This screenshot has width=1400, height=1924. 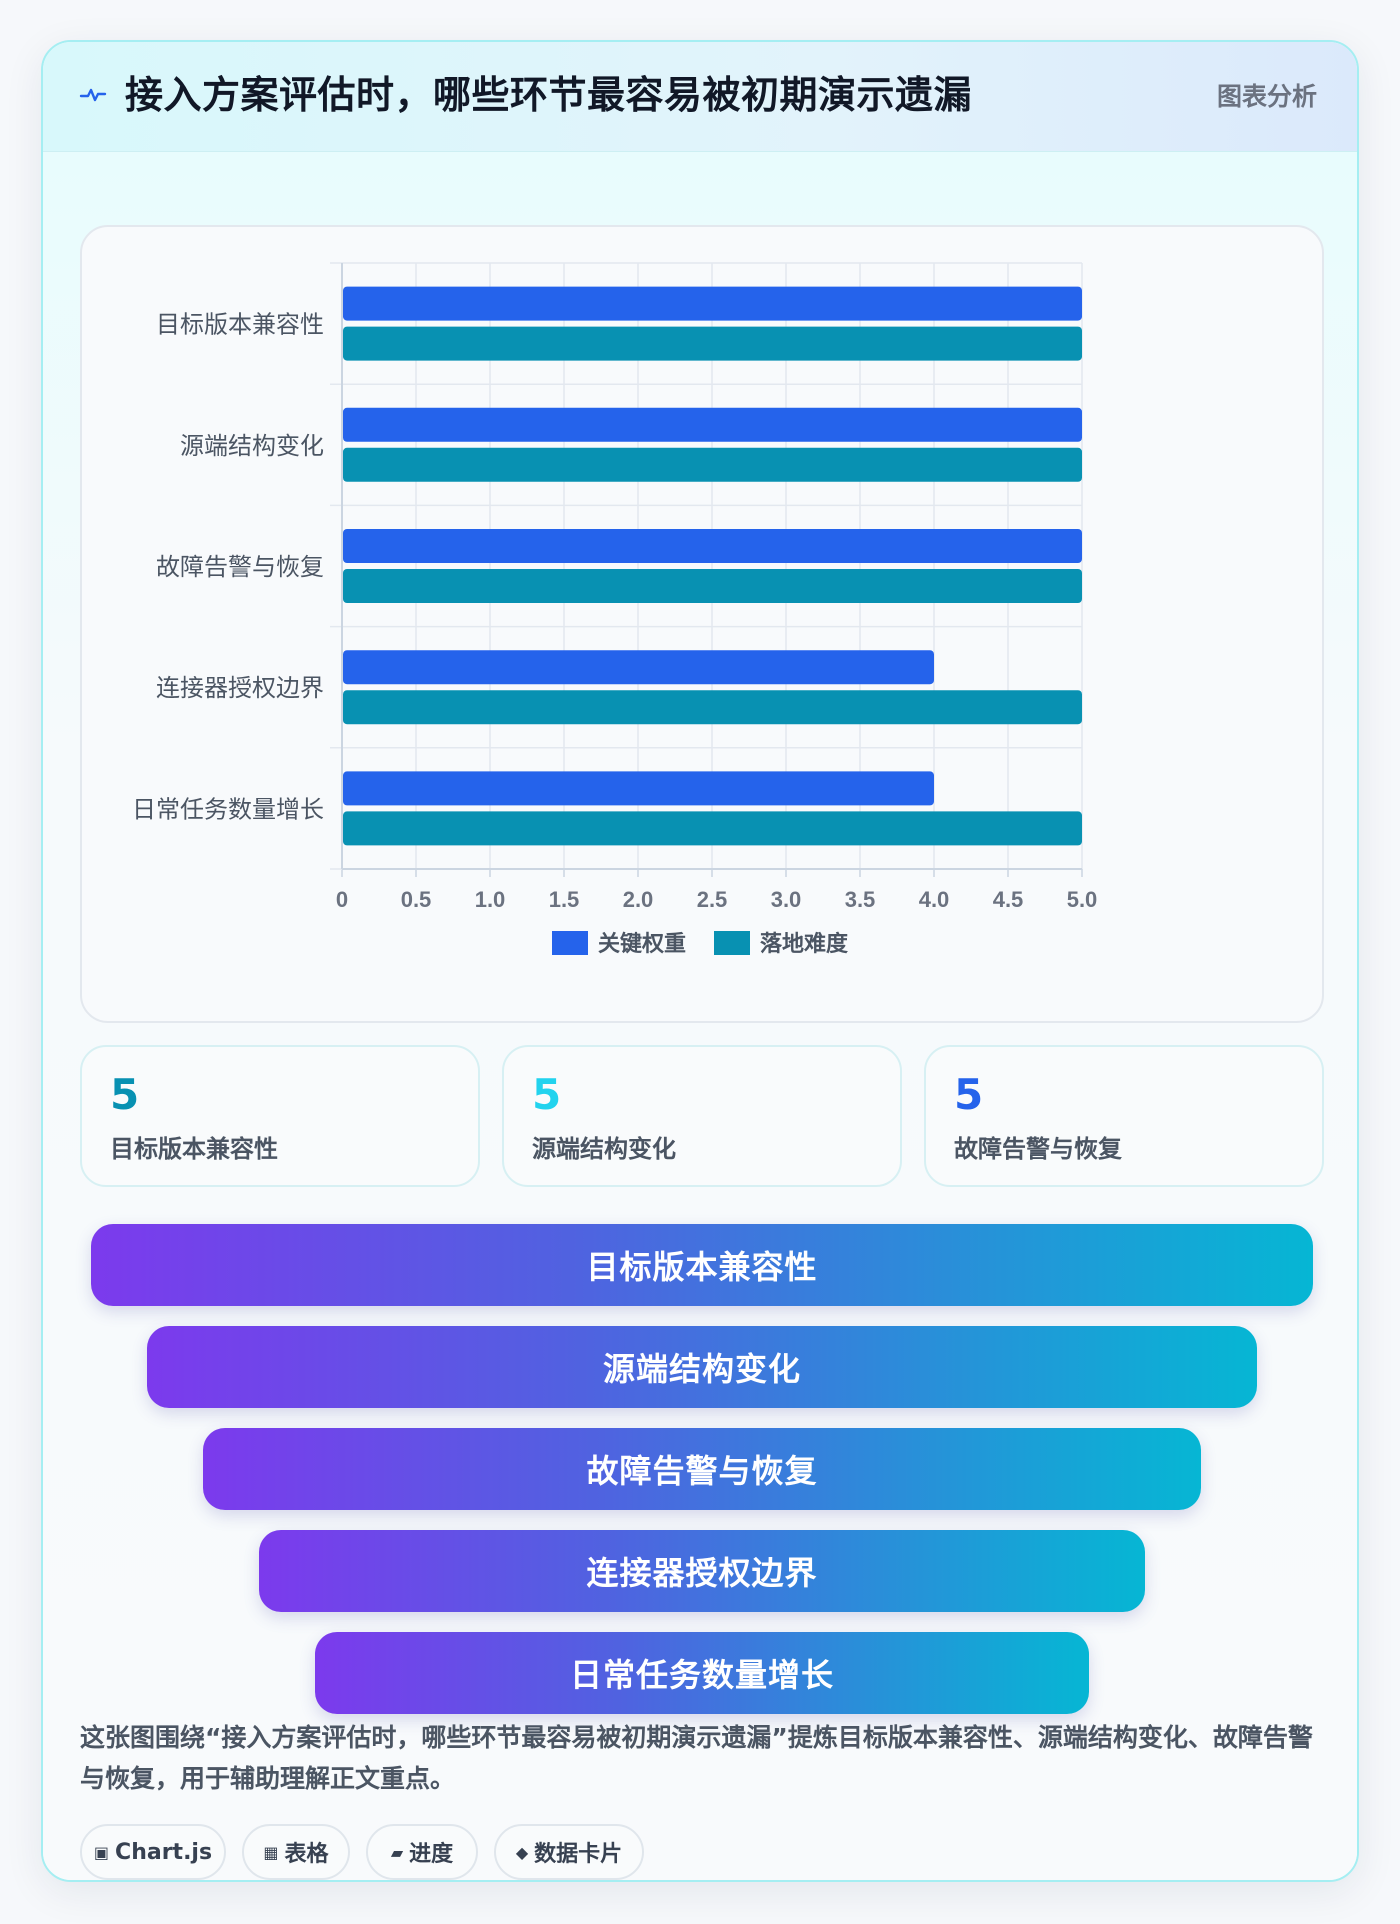 I want to click on x-tick-label: 1.5, so click(x=564, y=899).